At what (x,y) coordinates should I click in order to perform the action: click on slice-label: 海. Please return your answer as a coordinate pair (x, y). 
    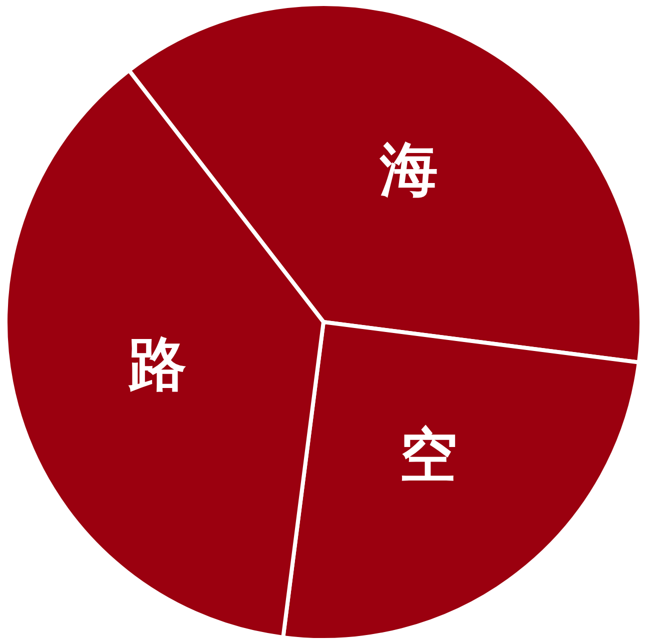
    Looking at the image, I should click on (408, 170).